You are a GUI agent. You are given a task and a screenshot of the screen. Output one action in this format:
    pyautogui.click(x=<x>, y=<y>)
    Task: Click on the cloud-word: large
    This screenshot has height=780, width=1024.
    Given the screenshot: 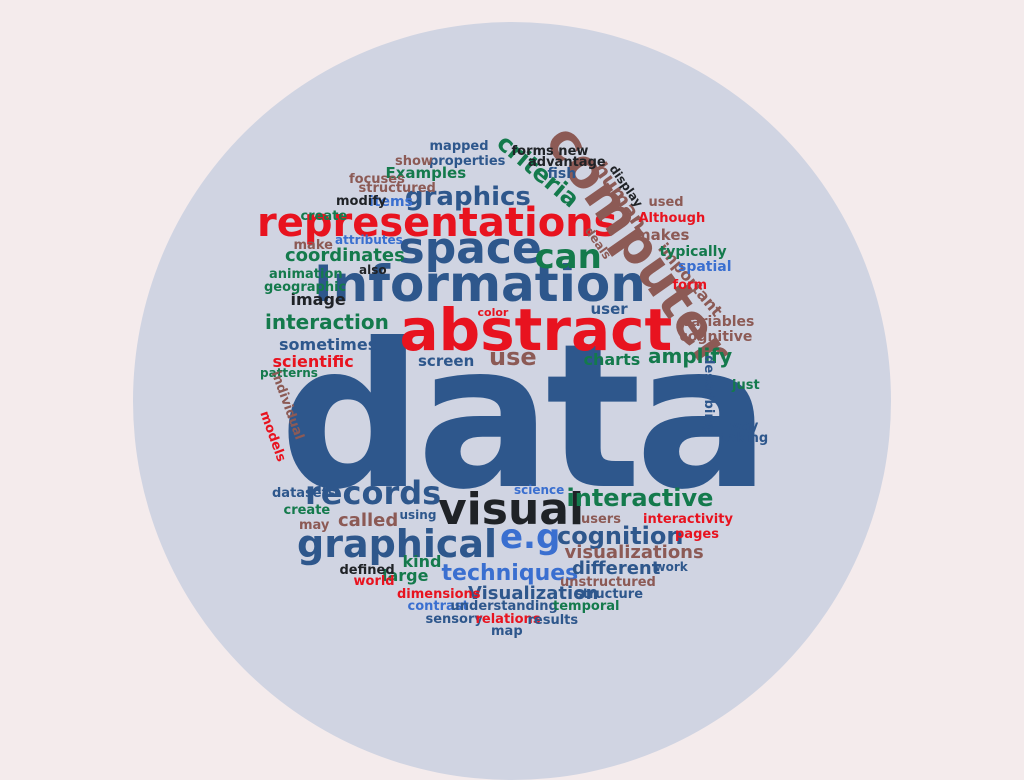 What is the action you would take?
    pyautogui.click(x=405, y=575)
    